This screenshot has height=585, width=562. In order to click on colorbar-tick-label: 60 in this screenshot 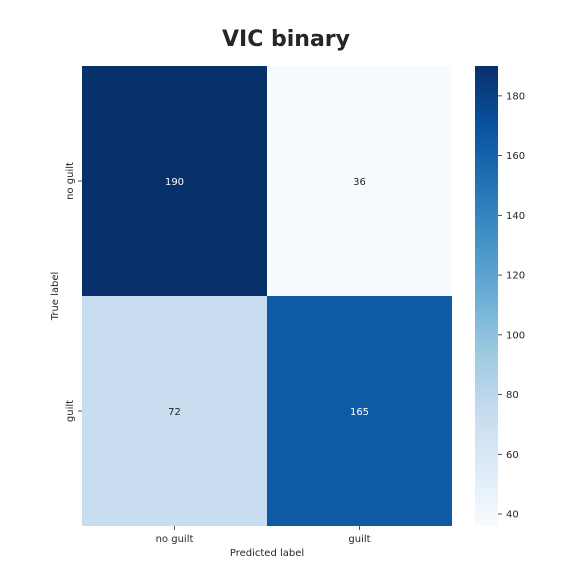, I will do `click(512, 455)`.